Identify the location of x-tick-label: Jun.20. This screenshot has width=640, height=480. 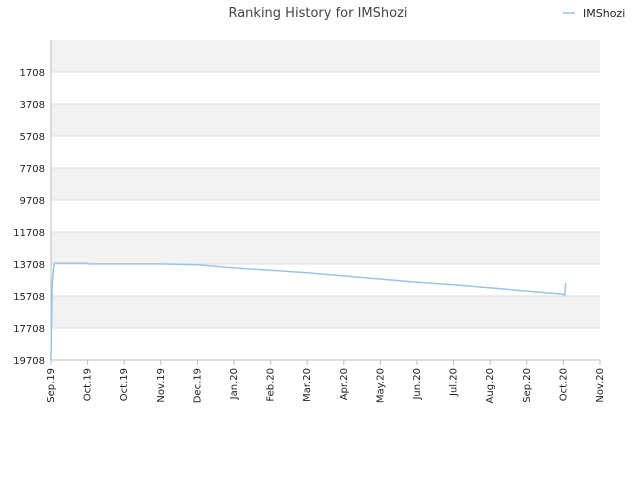
(417, 384).